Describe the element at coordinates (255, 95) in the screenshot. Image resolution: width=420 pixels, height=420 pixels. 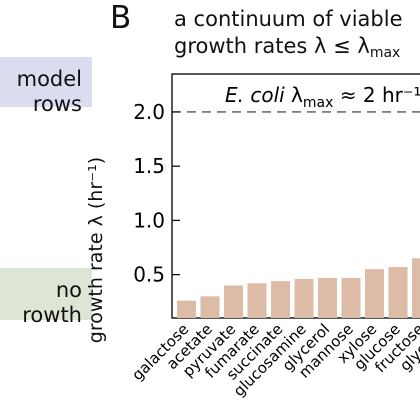
I see `ref-label-italic: E. coli` at that location.